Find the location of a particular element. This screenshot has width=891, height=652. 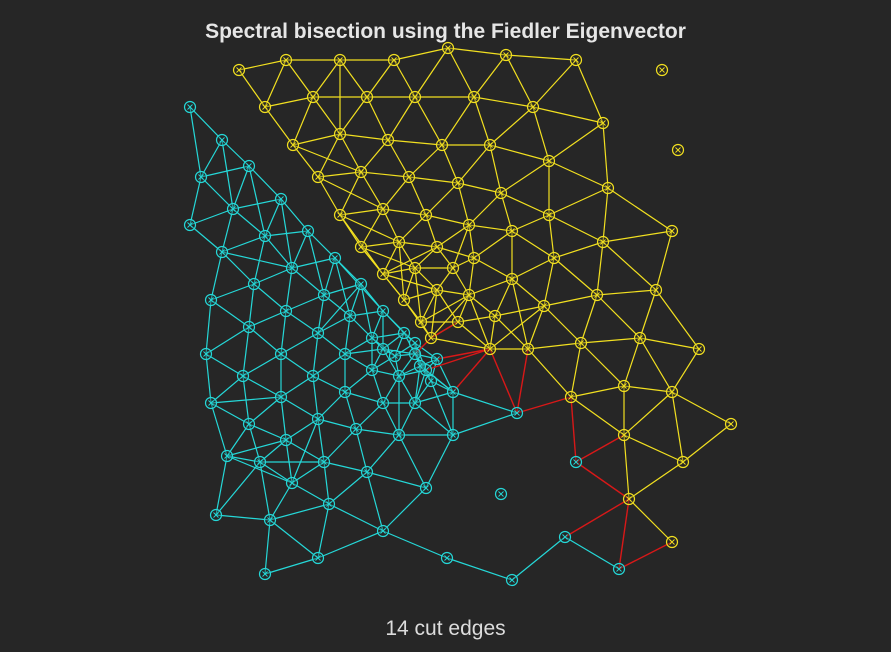

cut-edges-caption: 14 cut edges is located at coordinates (445, 628).